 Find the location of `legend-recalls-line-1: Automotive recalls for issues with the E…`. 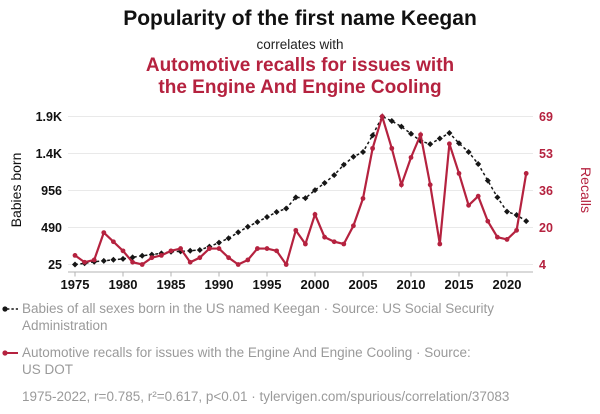

legend-recalls-line-1: Automotive recalls for issues with the E… is located at coordinates (246, 352).